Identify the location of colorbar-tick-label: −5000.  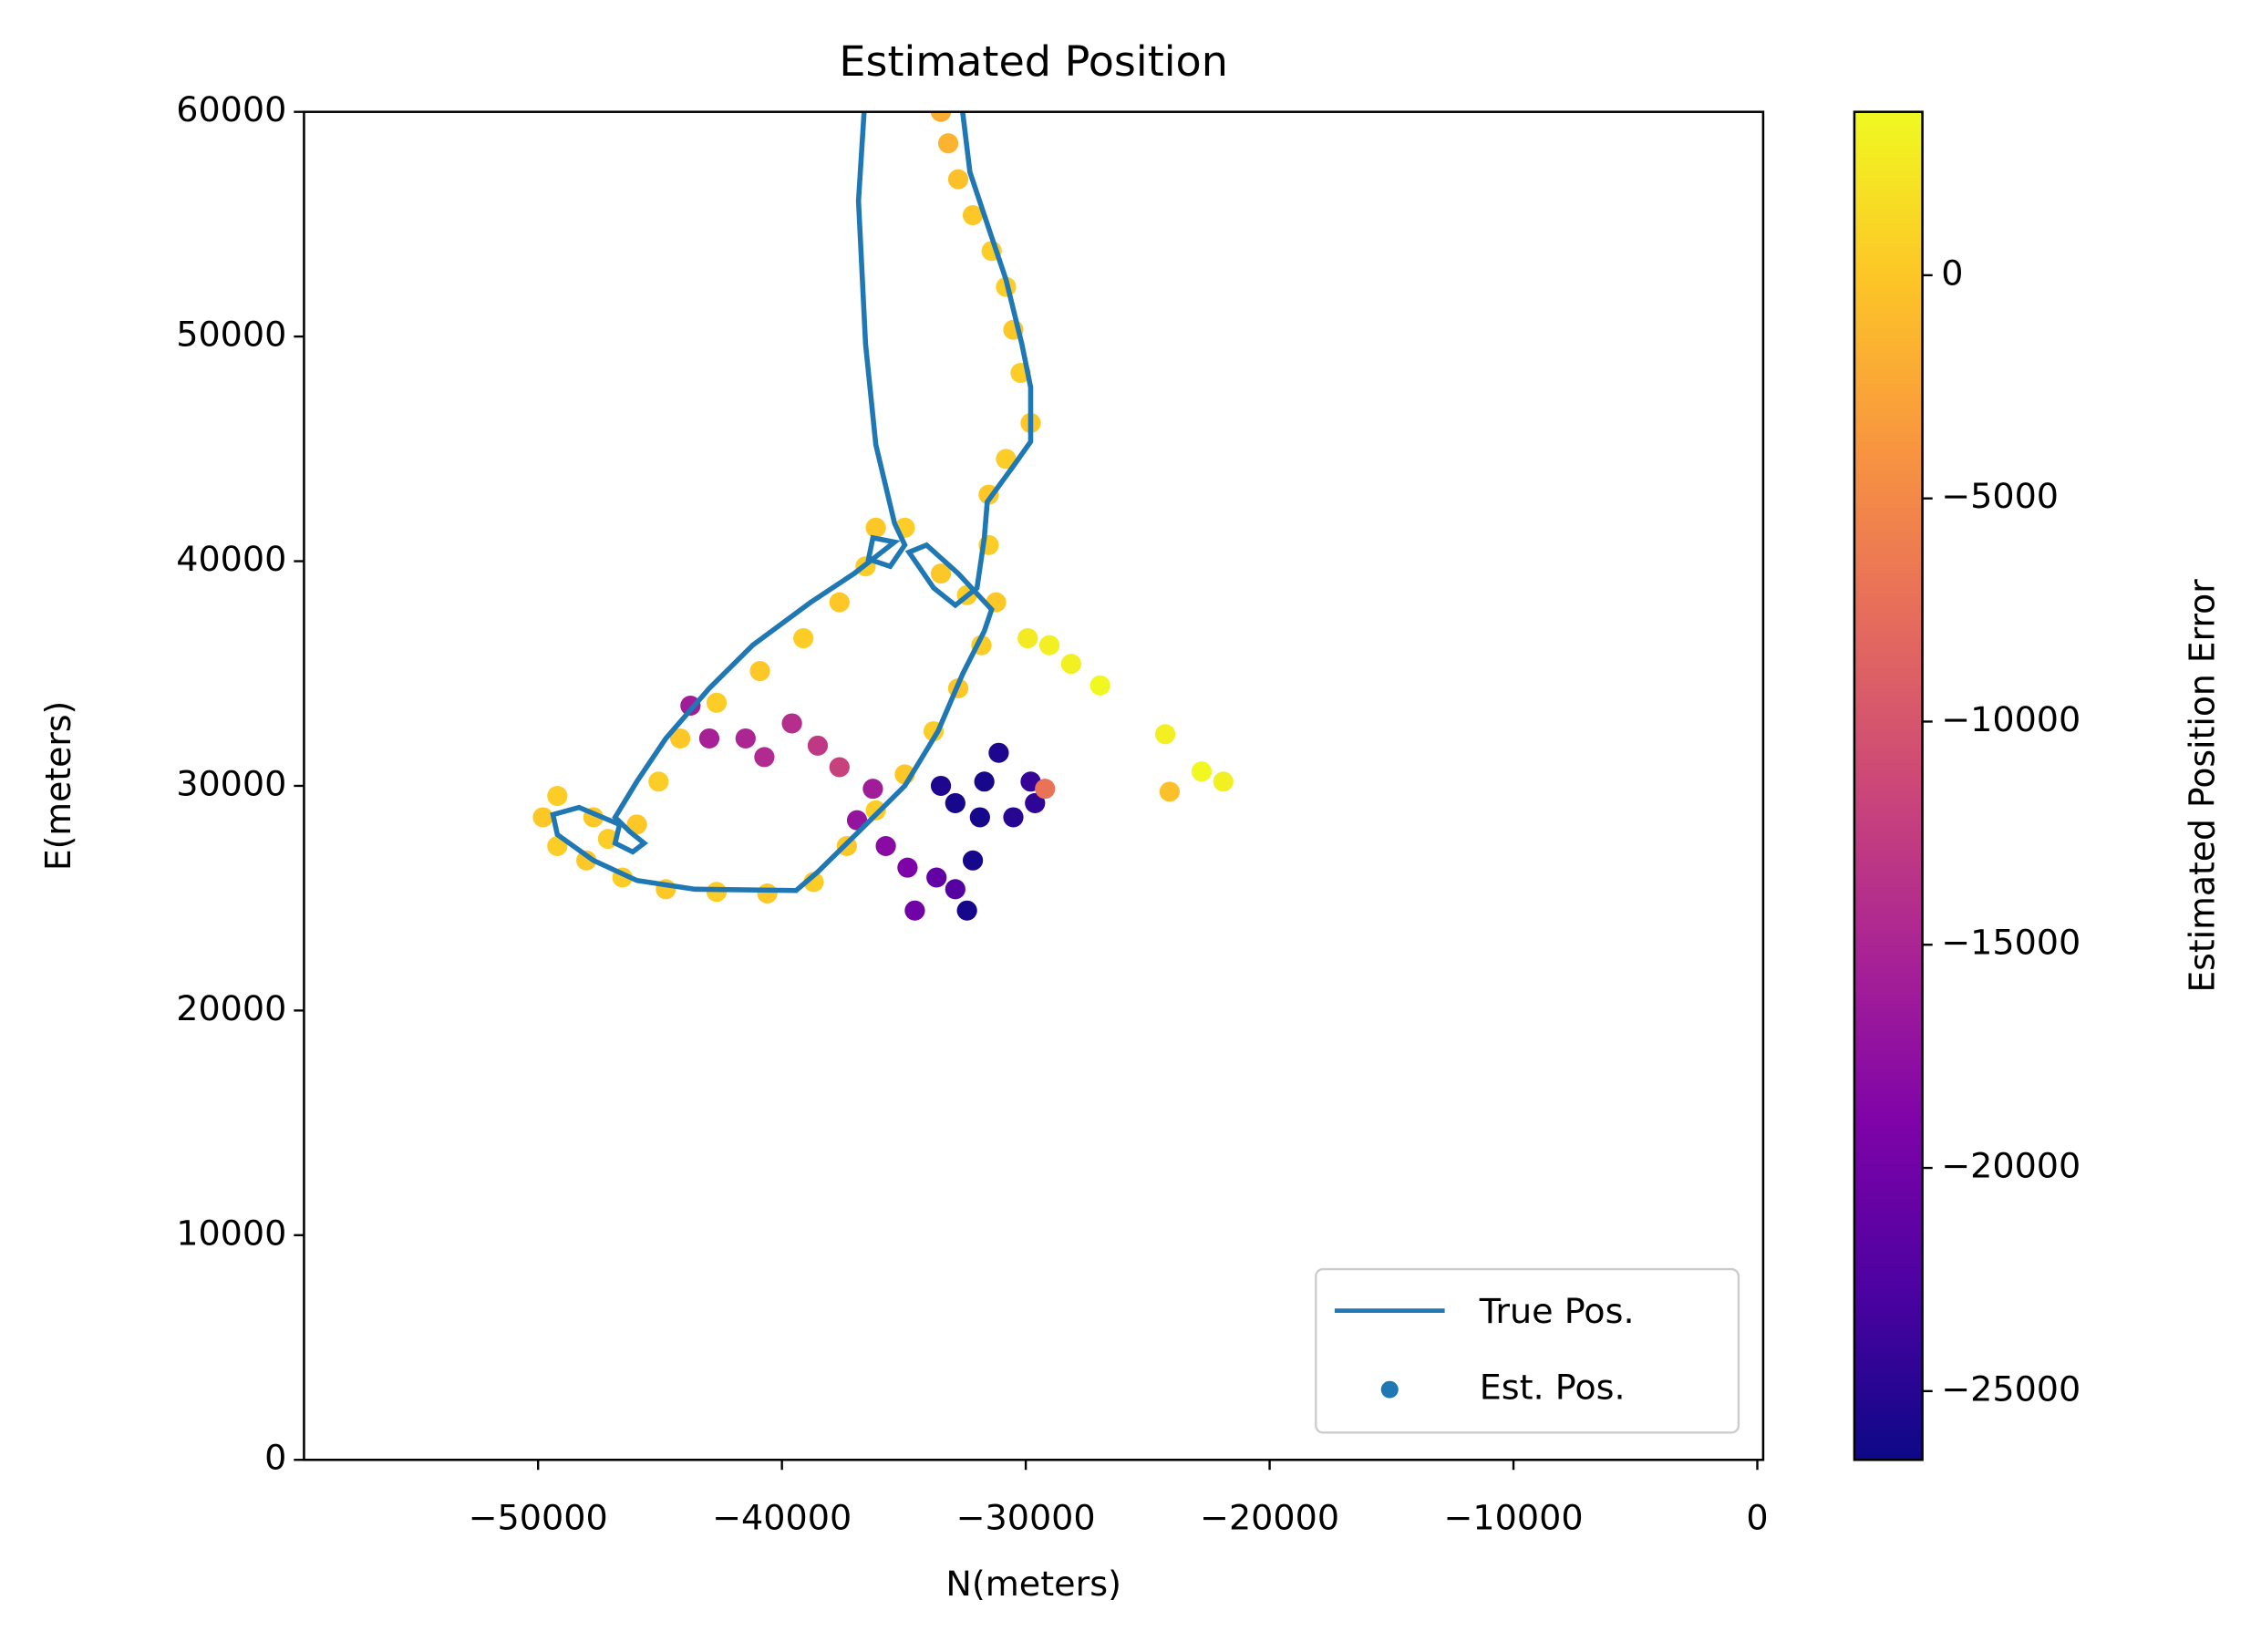
(2000, 496).